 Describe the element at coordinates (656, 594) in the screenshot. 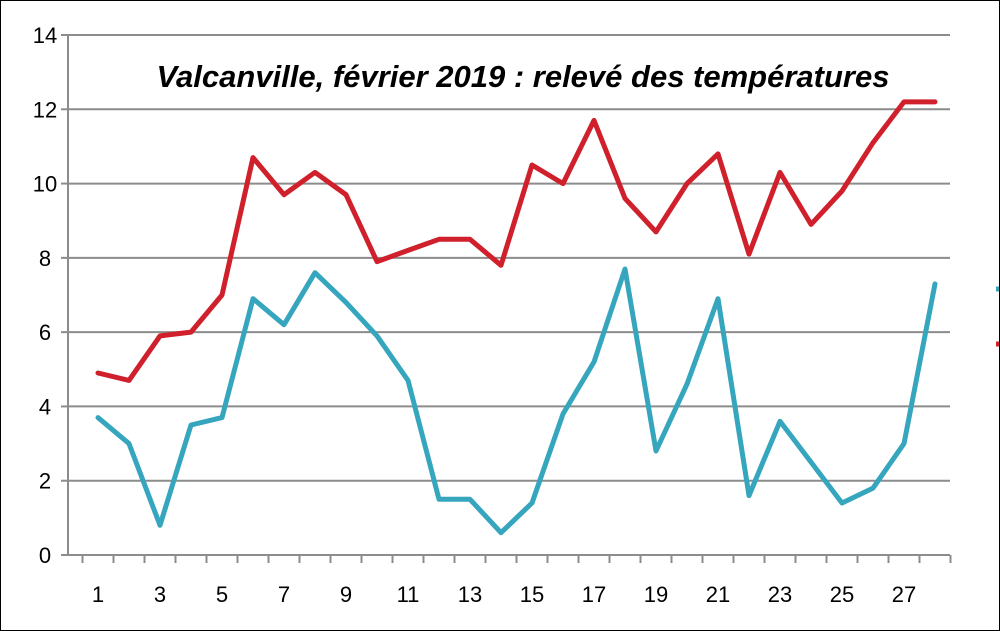

I see `x-tick-label: 19` at that location.